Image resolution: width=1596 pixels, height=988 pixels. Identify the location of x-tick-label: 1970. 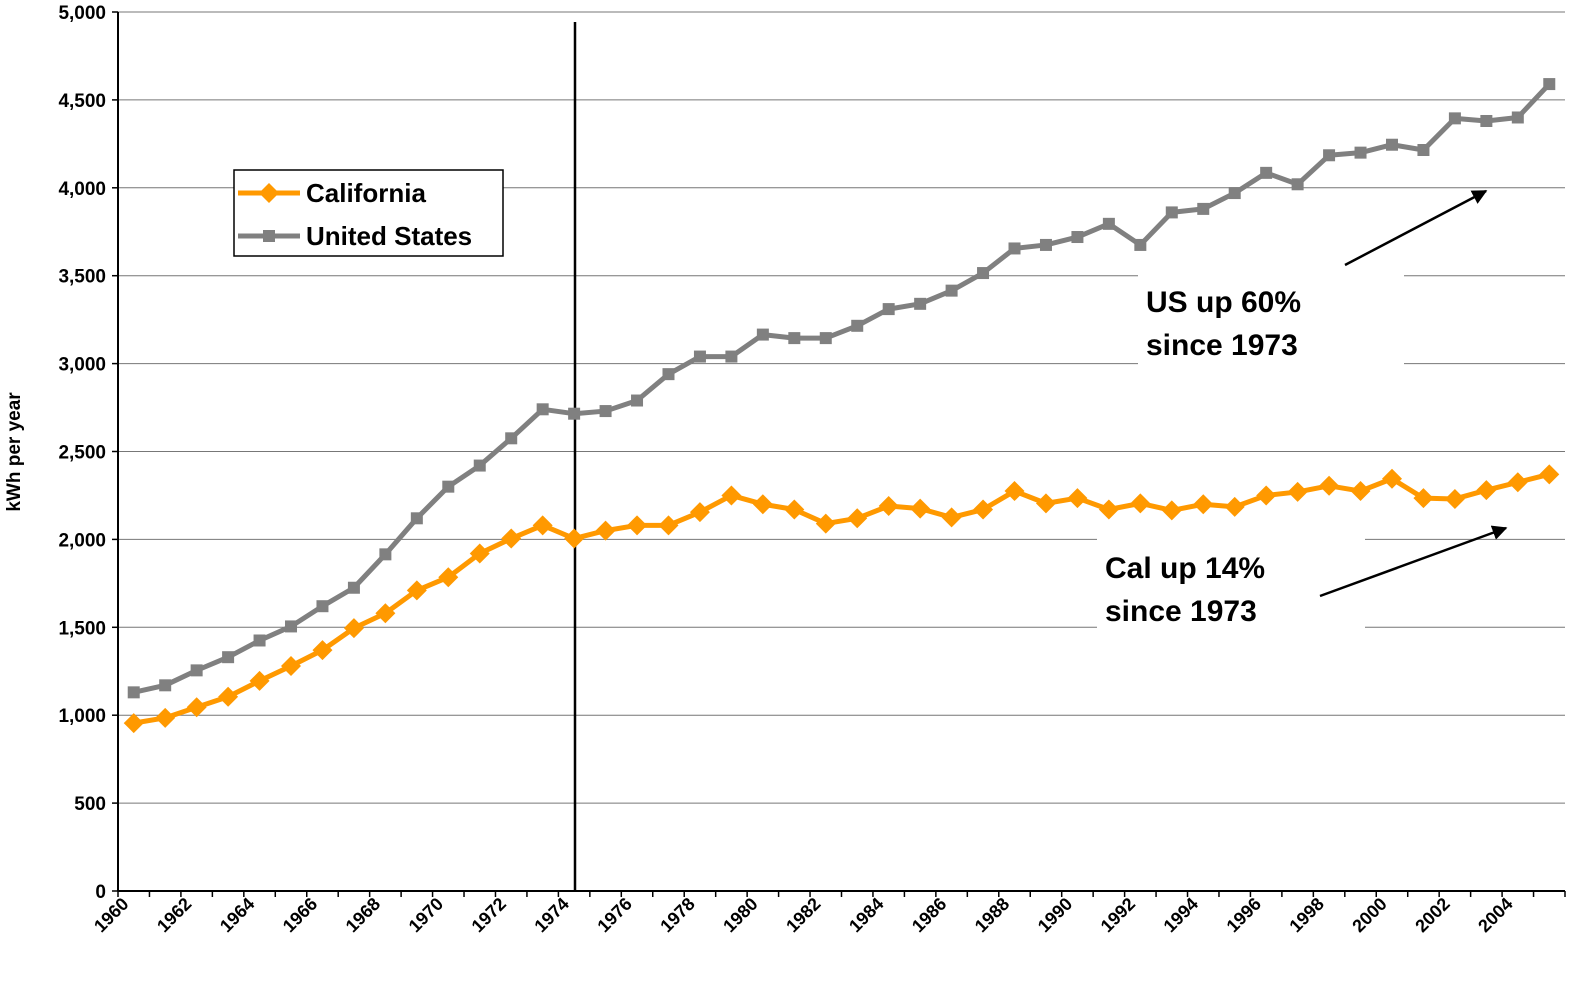
(426, 915).